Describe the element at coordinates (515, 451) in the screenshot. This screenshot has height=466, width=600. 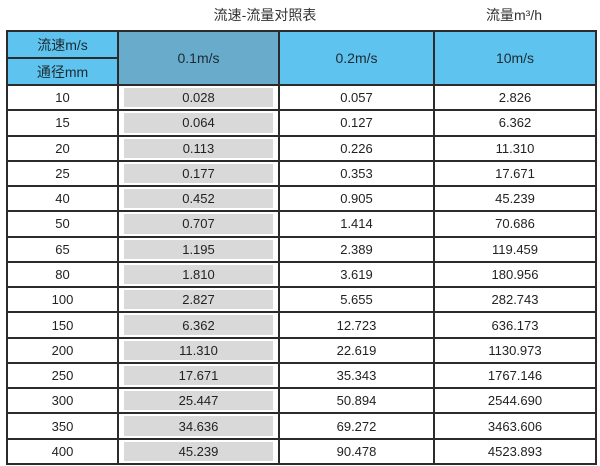
I see `flow-value-cell-10ms: 4523.893` at that location.